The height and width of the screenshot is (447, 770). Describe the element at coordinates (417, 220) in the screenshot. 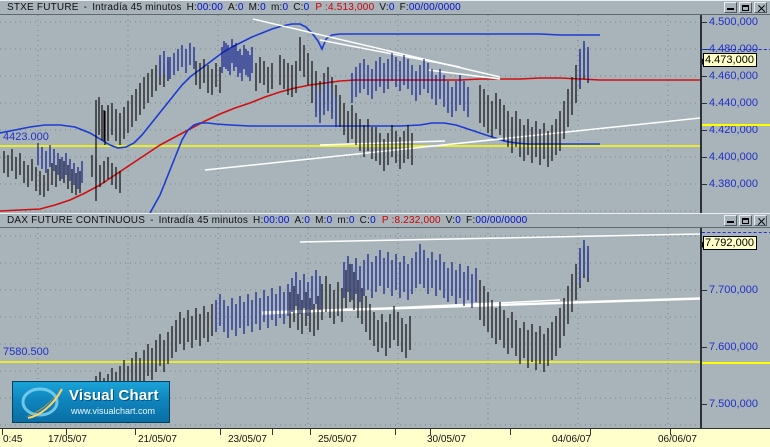

I see `price-value-dax: 8.232,000` at that location.